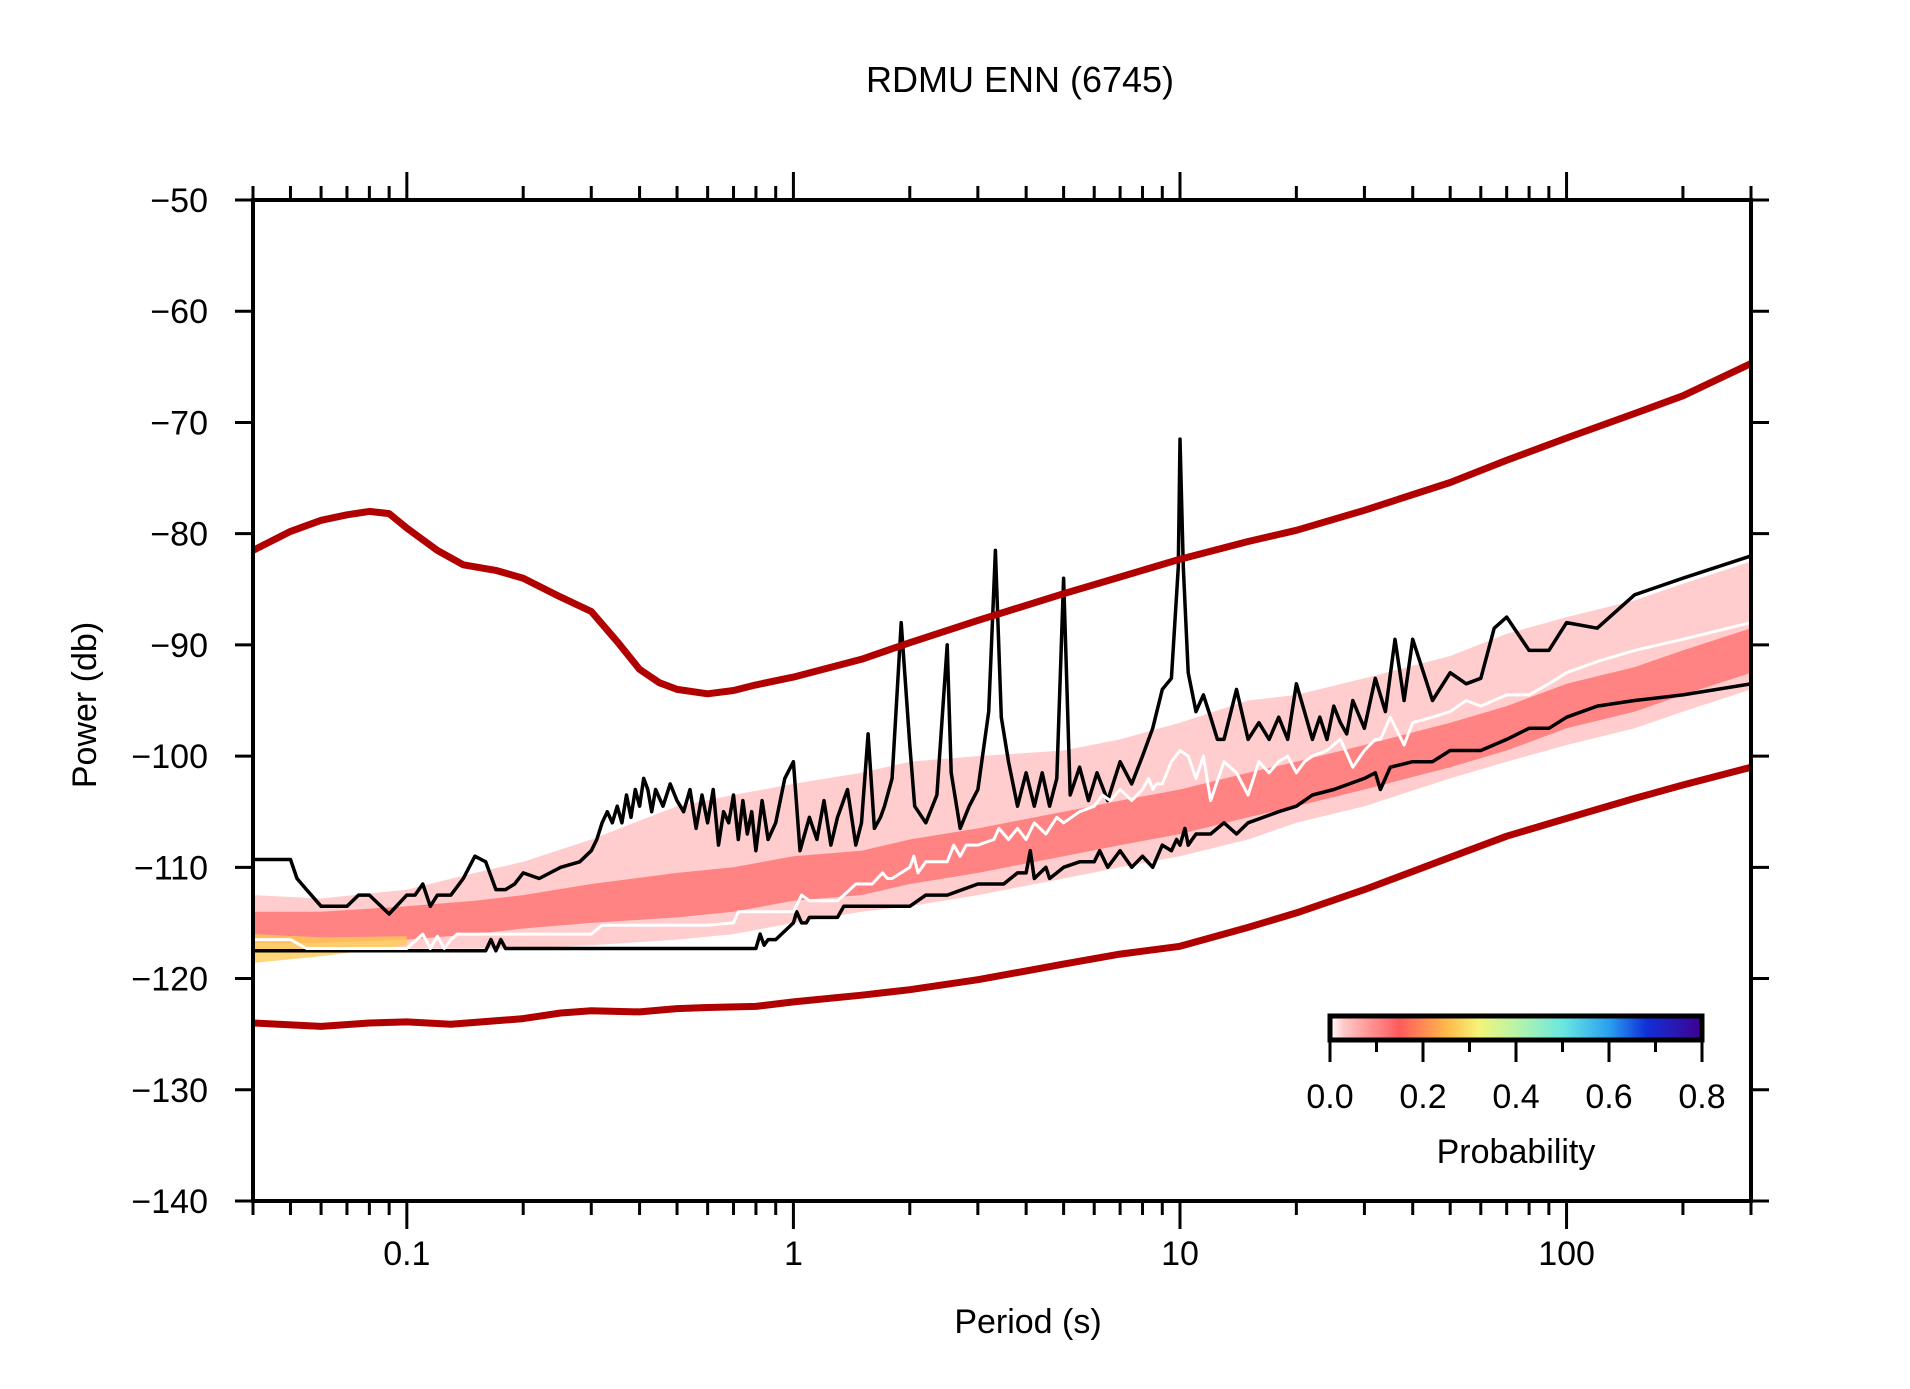 The image size is (1910, 1389). Describe the element at coordinates (169, 1091) in the screenshot. I see `y-tick-label: −130` at that location.